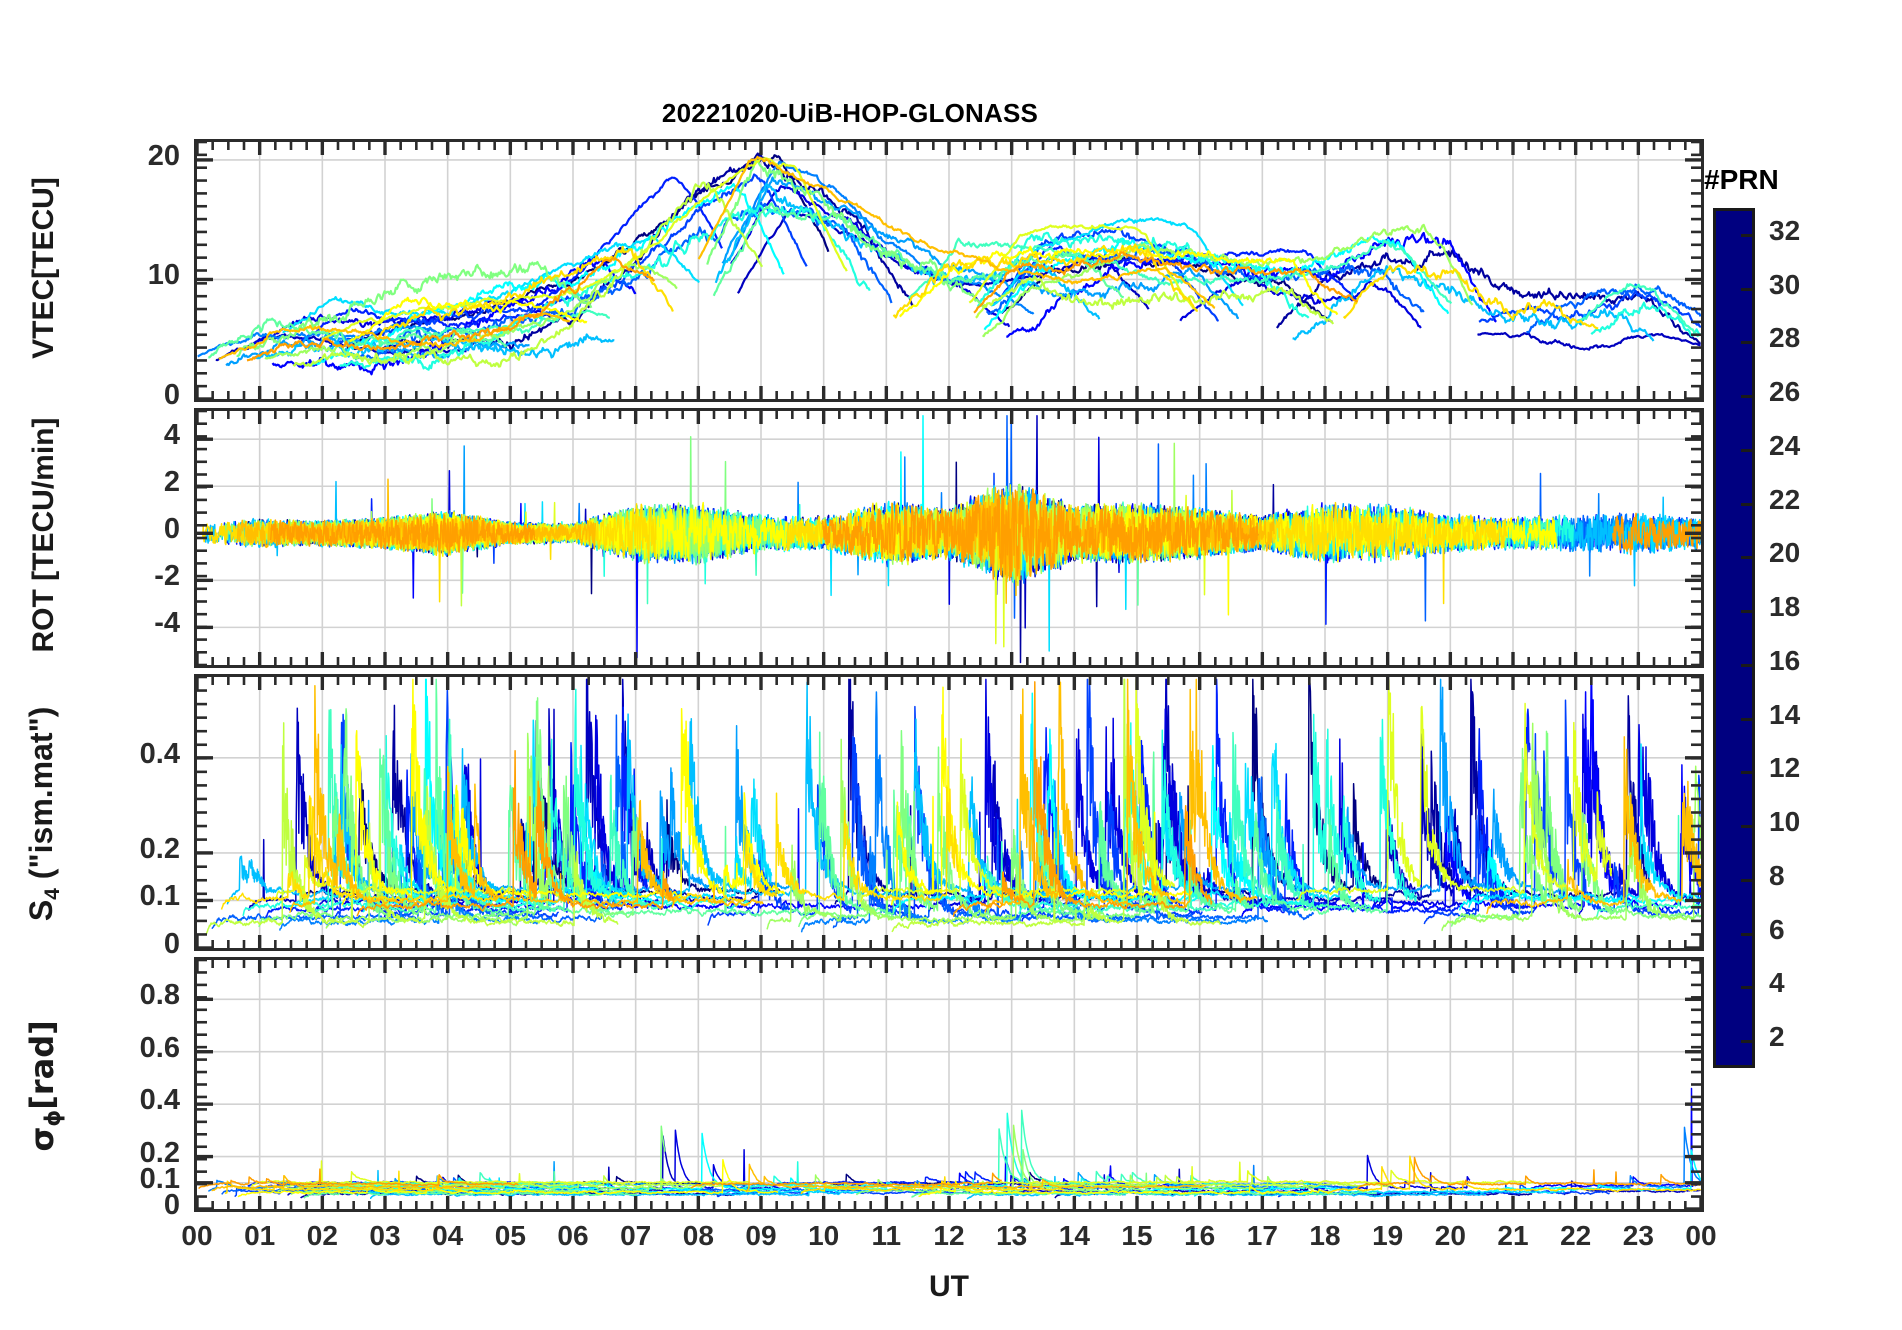  I want to click on xtick-label: 04, so click(448, 1235).